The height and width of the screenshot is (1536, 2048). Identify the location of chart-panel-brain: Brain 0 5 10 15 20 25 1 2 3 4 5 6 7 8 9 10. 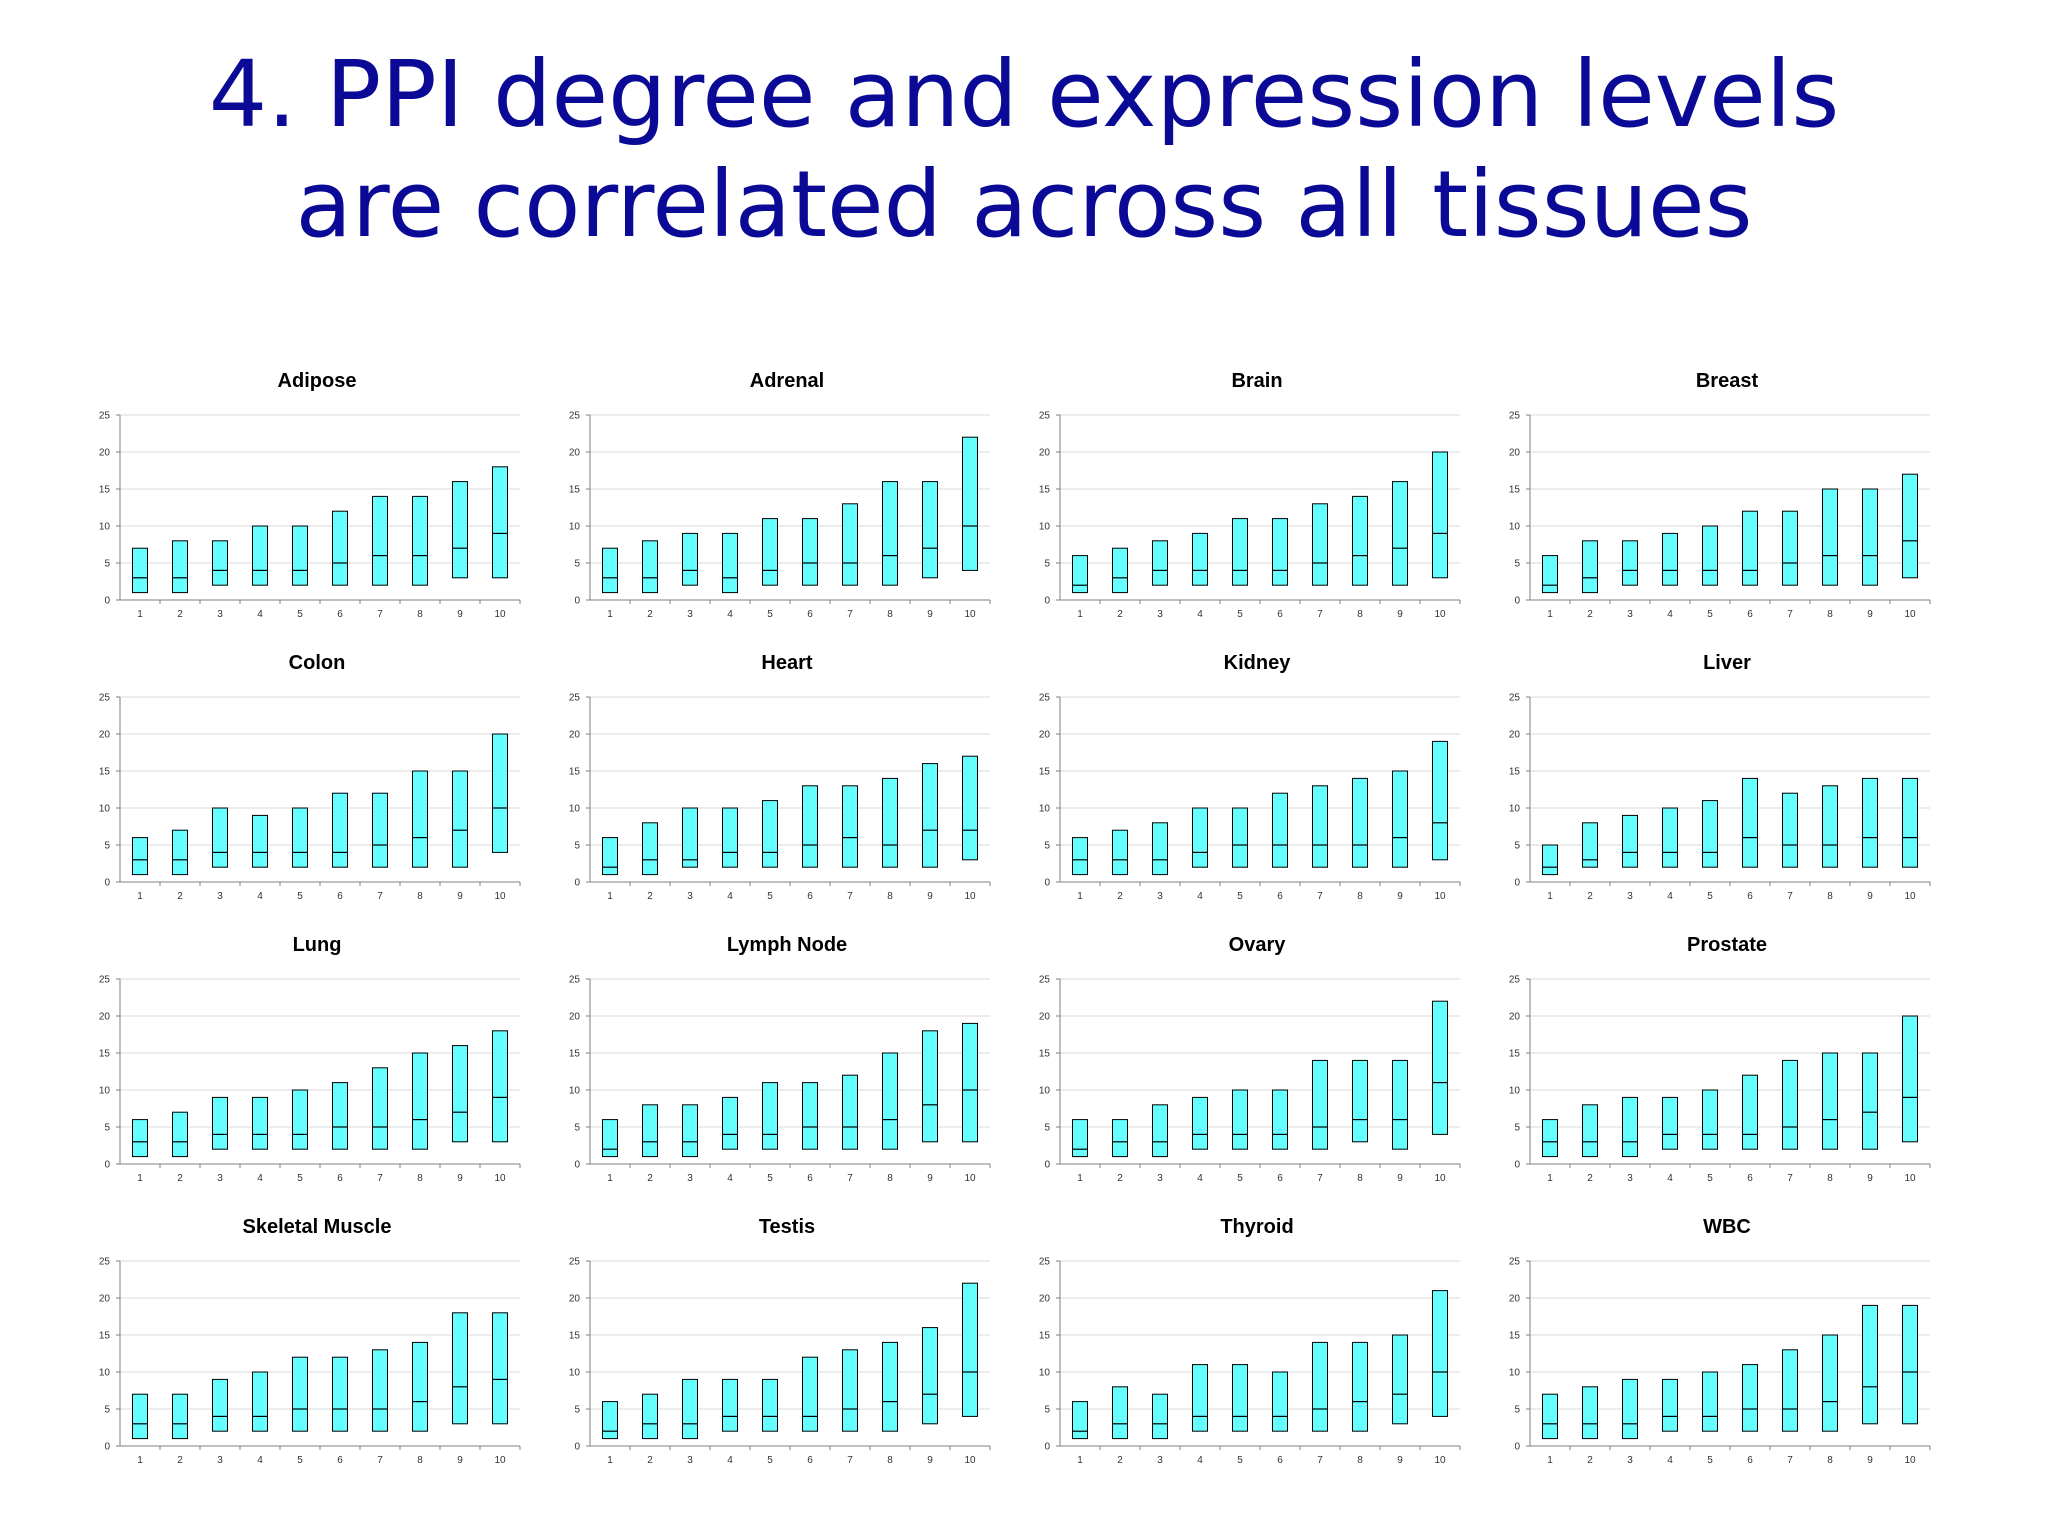
(1245, 495).